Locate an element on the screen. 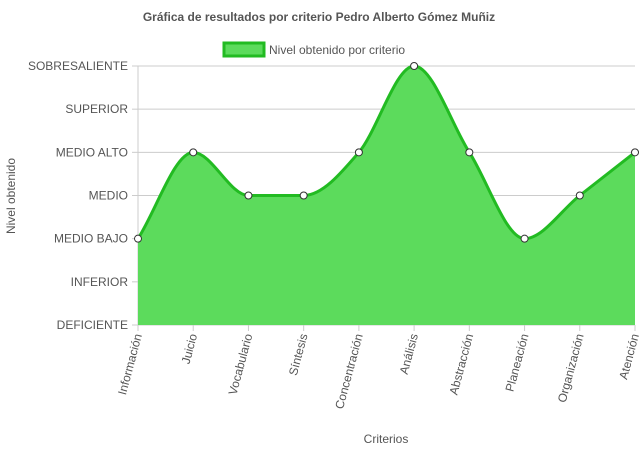 The width and height of the screenshot is (639, 452). y-tick-label: MEDIO is located at coordinates (108, 196).